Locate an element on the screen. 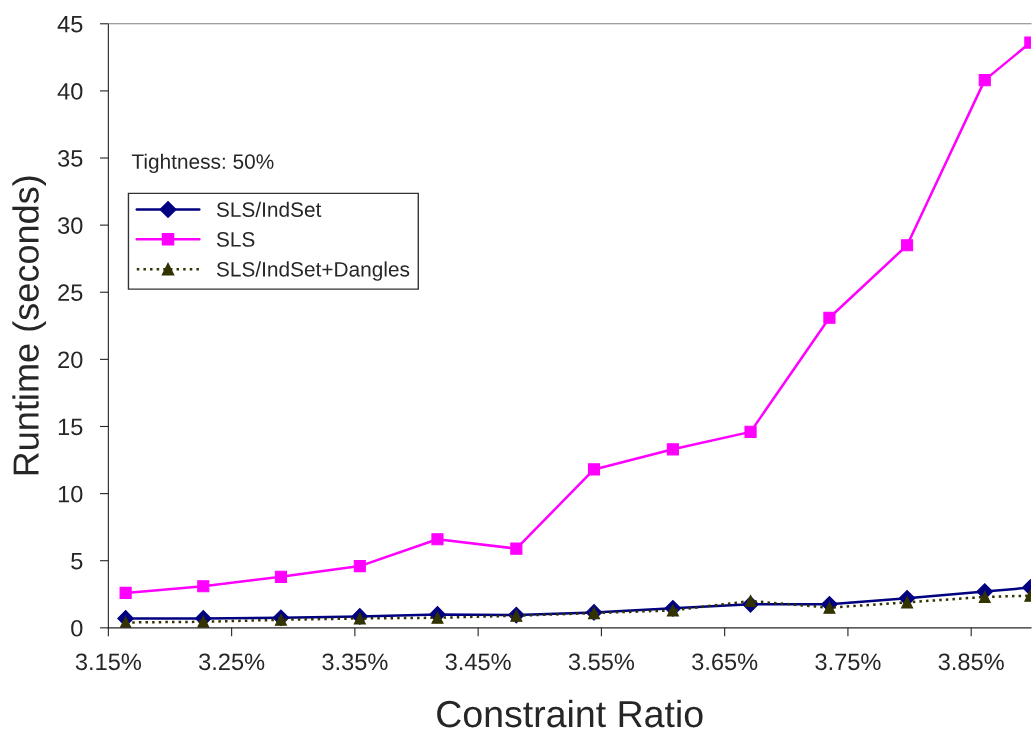 The height and width of the screenshot is (743, 1032). y-tick-label: 30 is located at coordinates (70, 225).